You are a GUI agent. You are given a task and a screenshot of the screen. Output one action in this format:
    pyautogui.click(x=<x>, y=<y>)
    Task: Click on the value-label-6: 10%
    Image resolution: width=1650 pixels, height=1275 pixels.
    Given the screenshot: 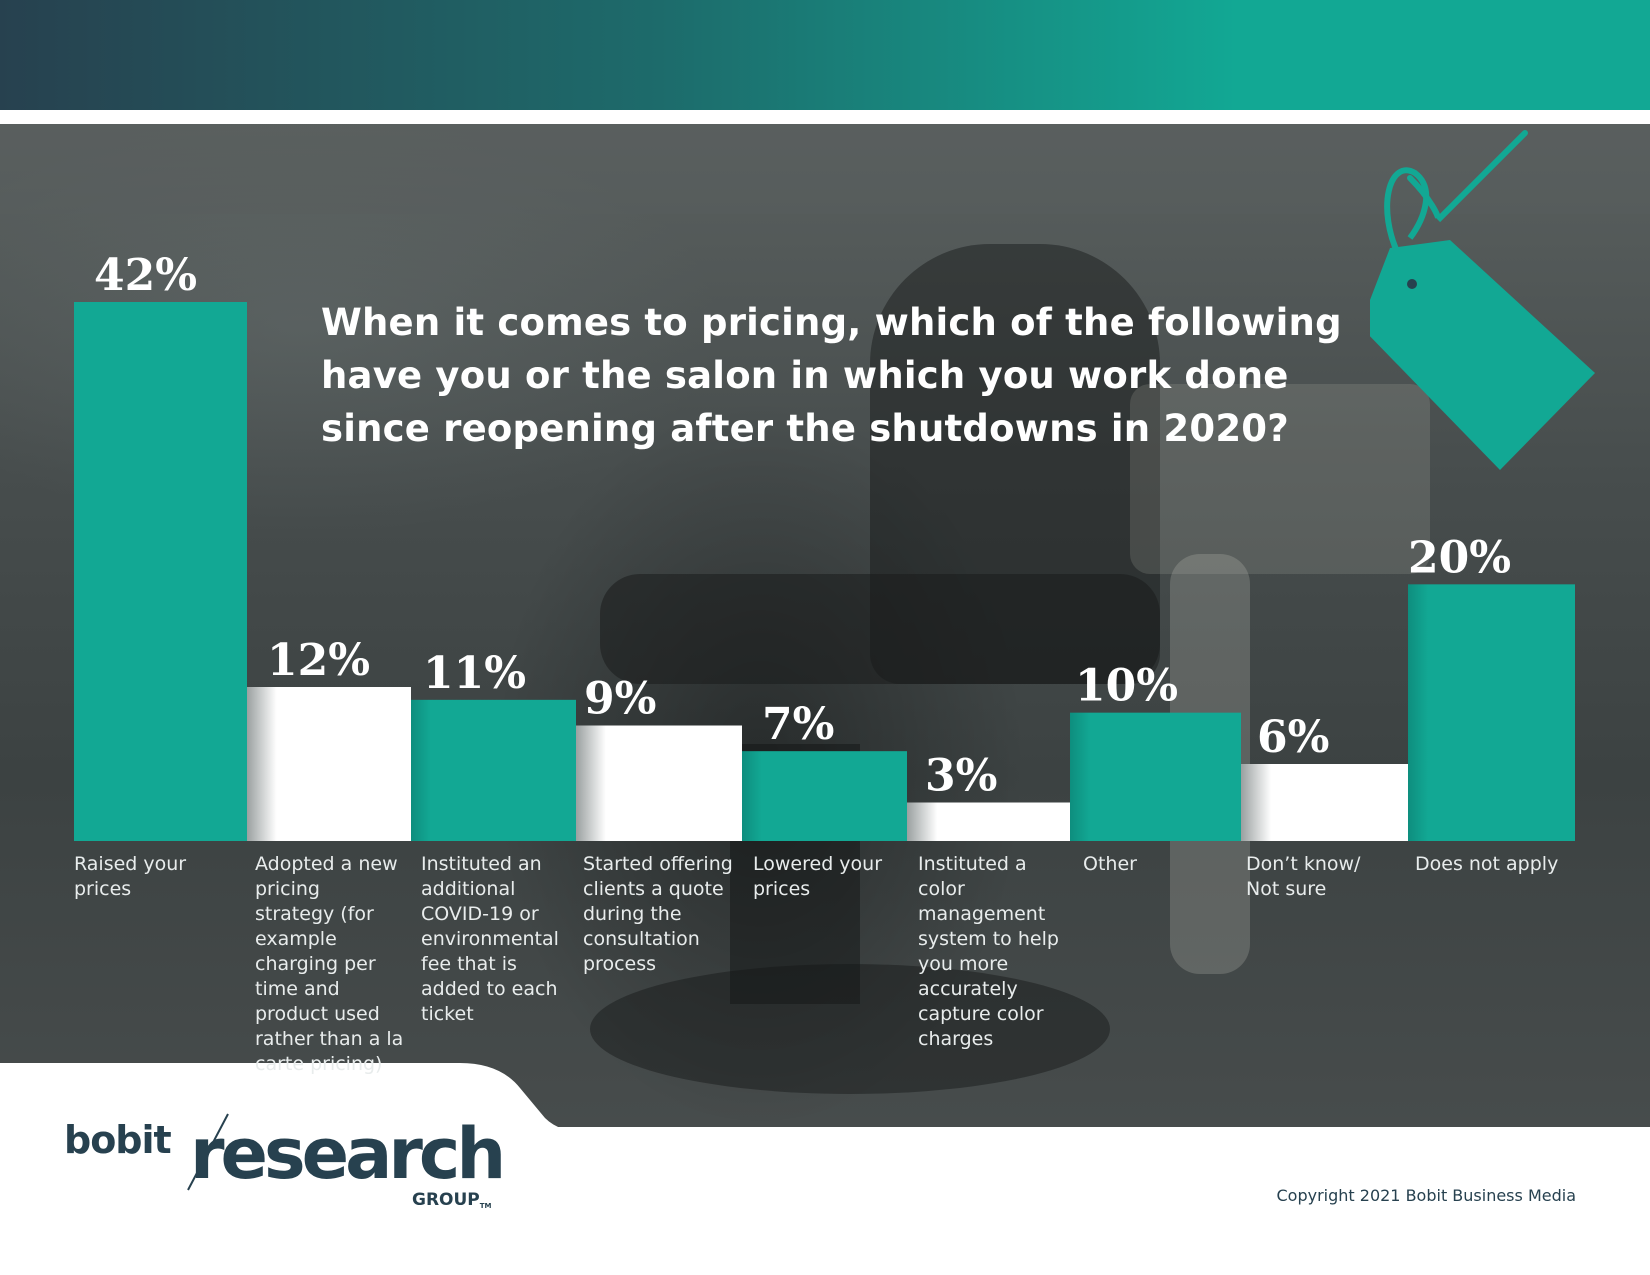 What is the action you would take?
    pyautogui.click(x=1126, y=686)
    